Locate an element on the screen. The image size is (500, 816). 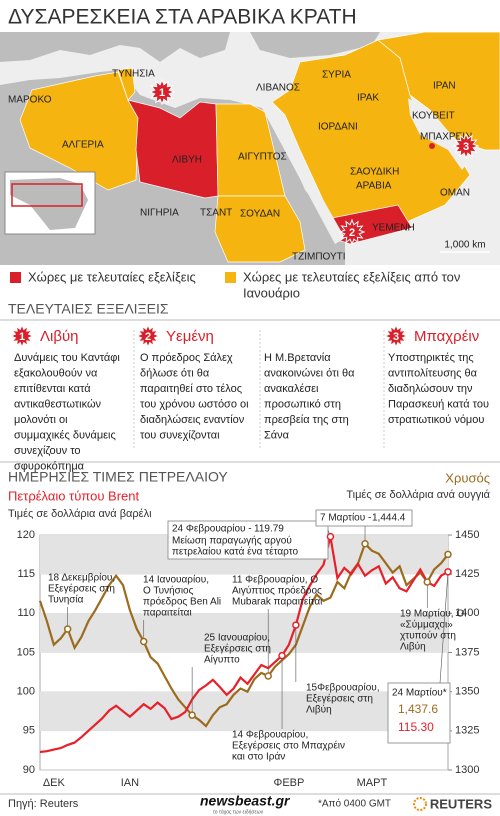
y-axis-subtitle: Τιμές σε δολλάρια ανά βαρέλι is located at coordinates (80, 514).